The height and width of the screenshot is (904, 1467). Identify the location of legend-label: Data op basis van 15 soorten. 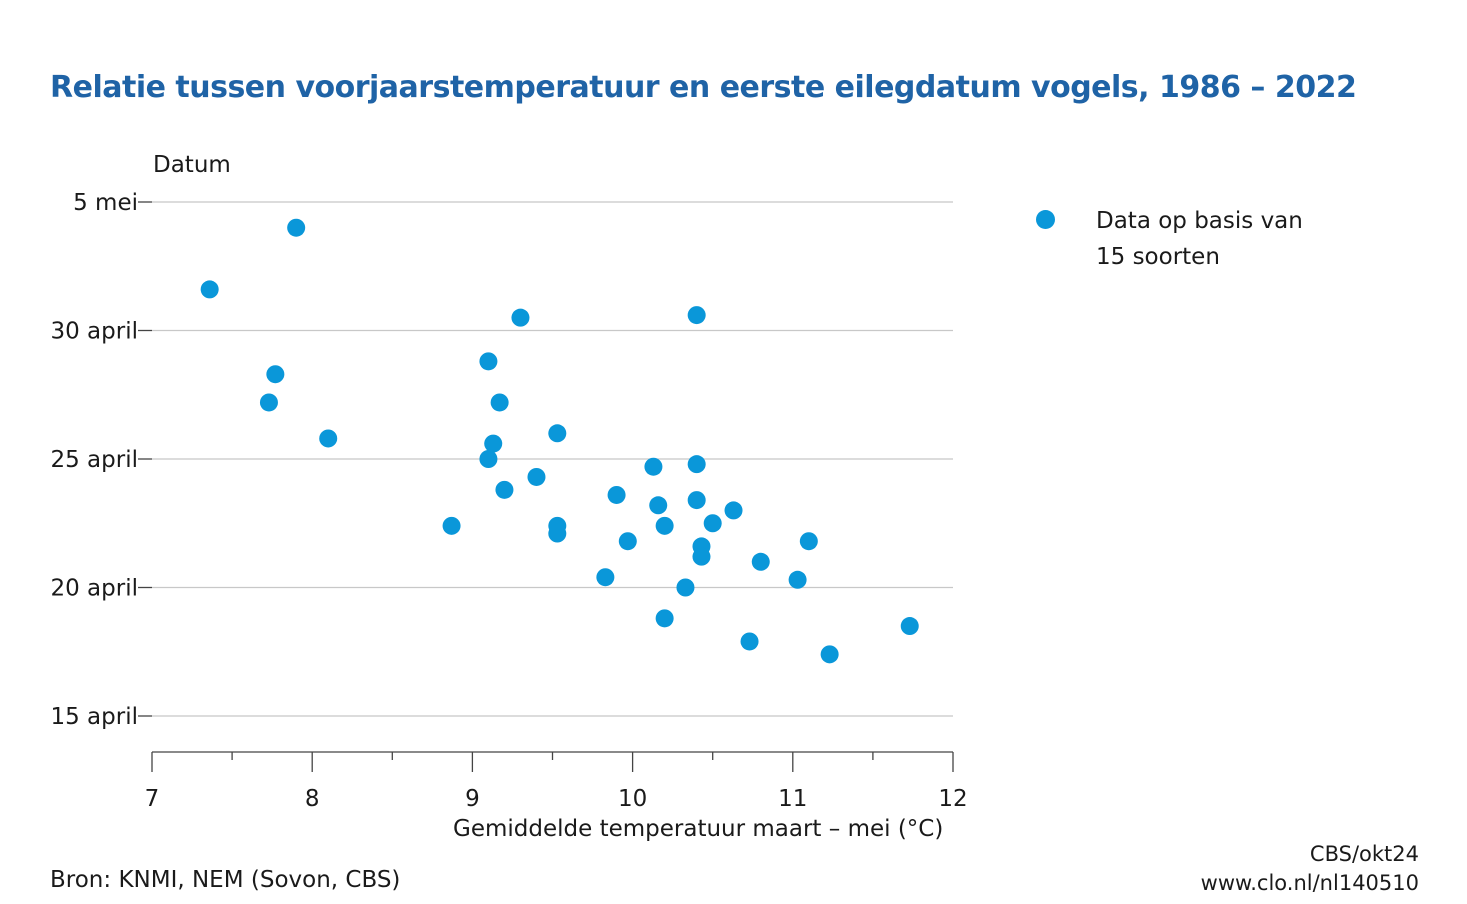
(1211, 239).